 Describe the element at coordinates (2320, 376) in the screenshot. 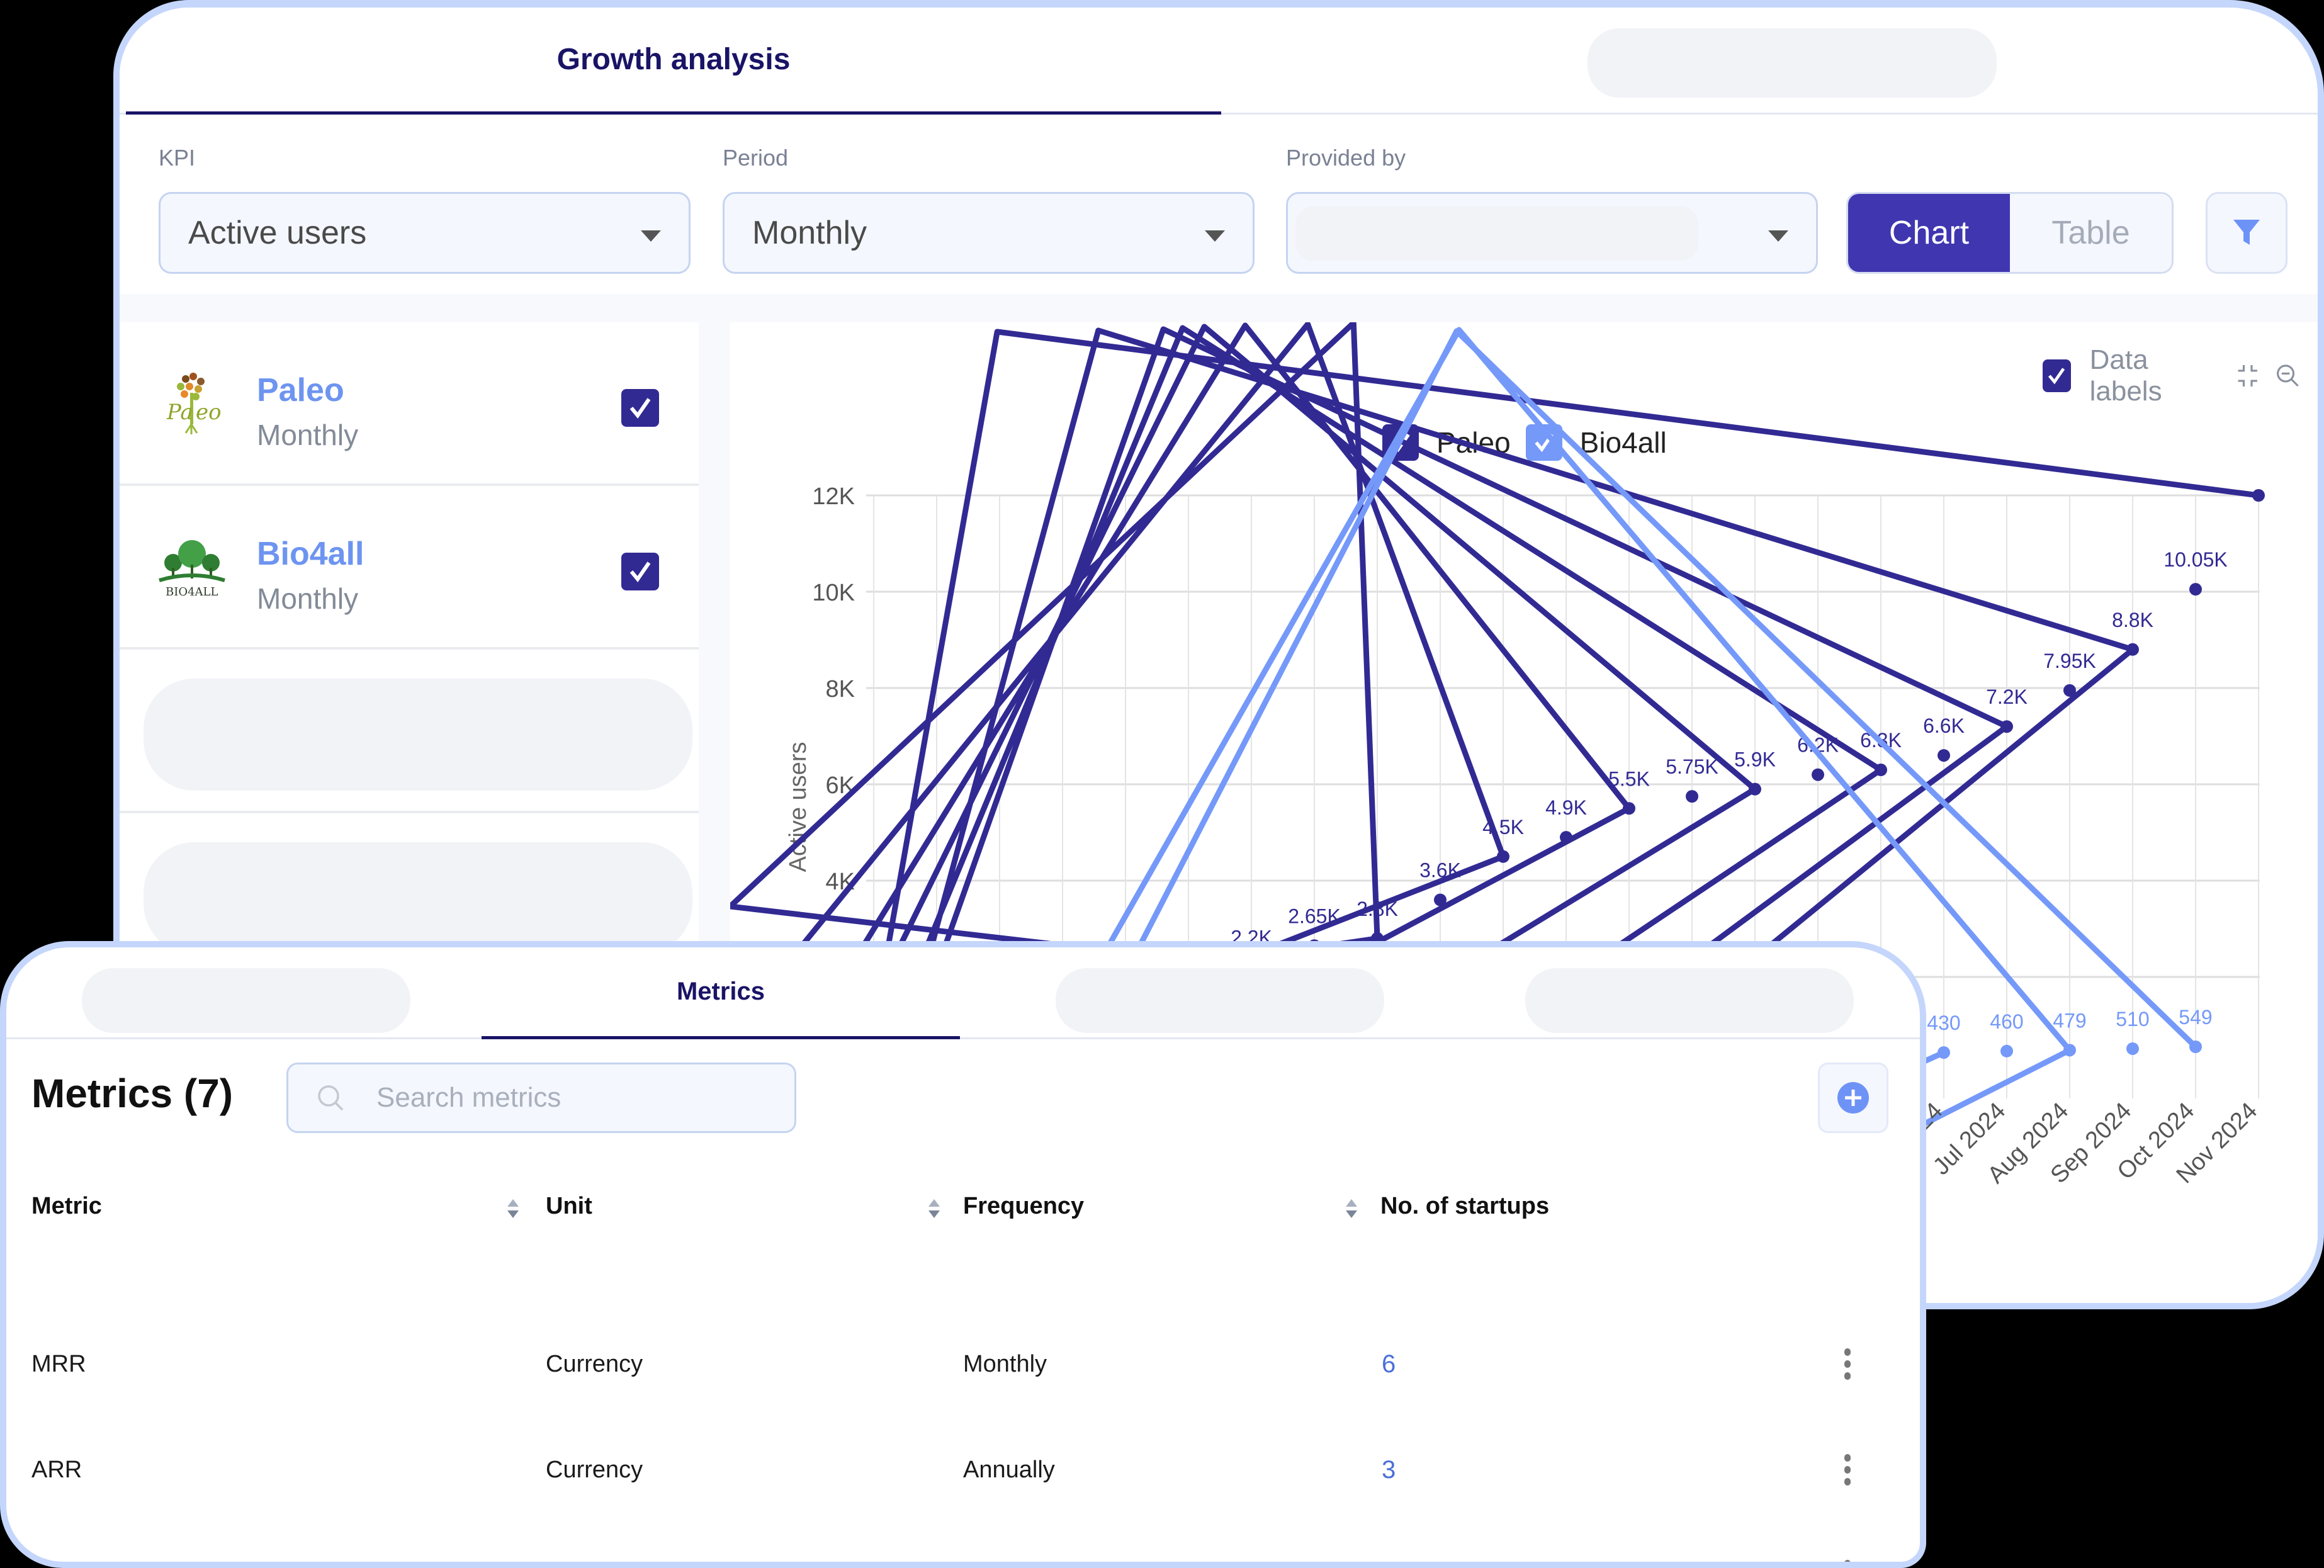

I see `zoom-in-icon` at that location.